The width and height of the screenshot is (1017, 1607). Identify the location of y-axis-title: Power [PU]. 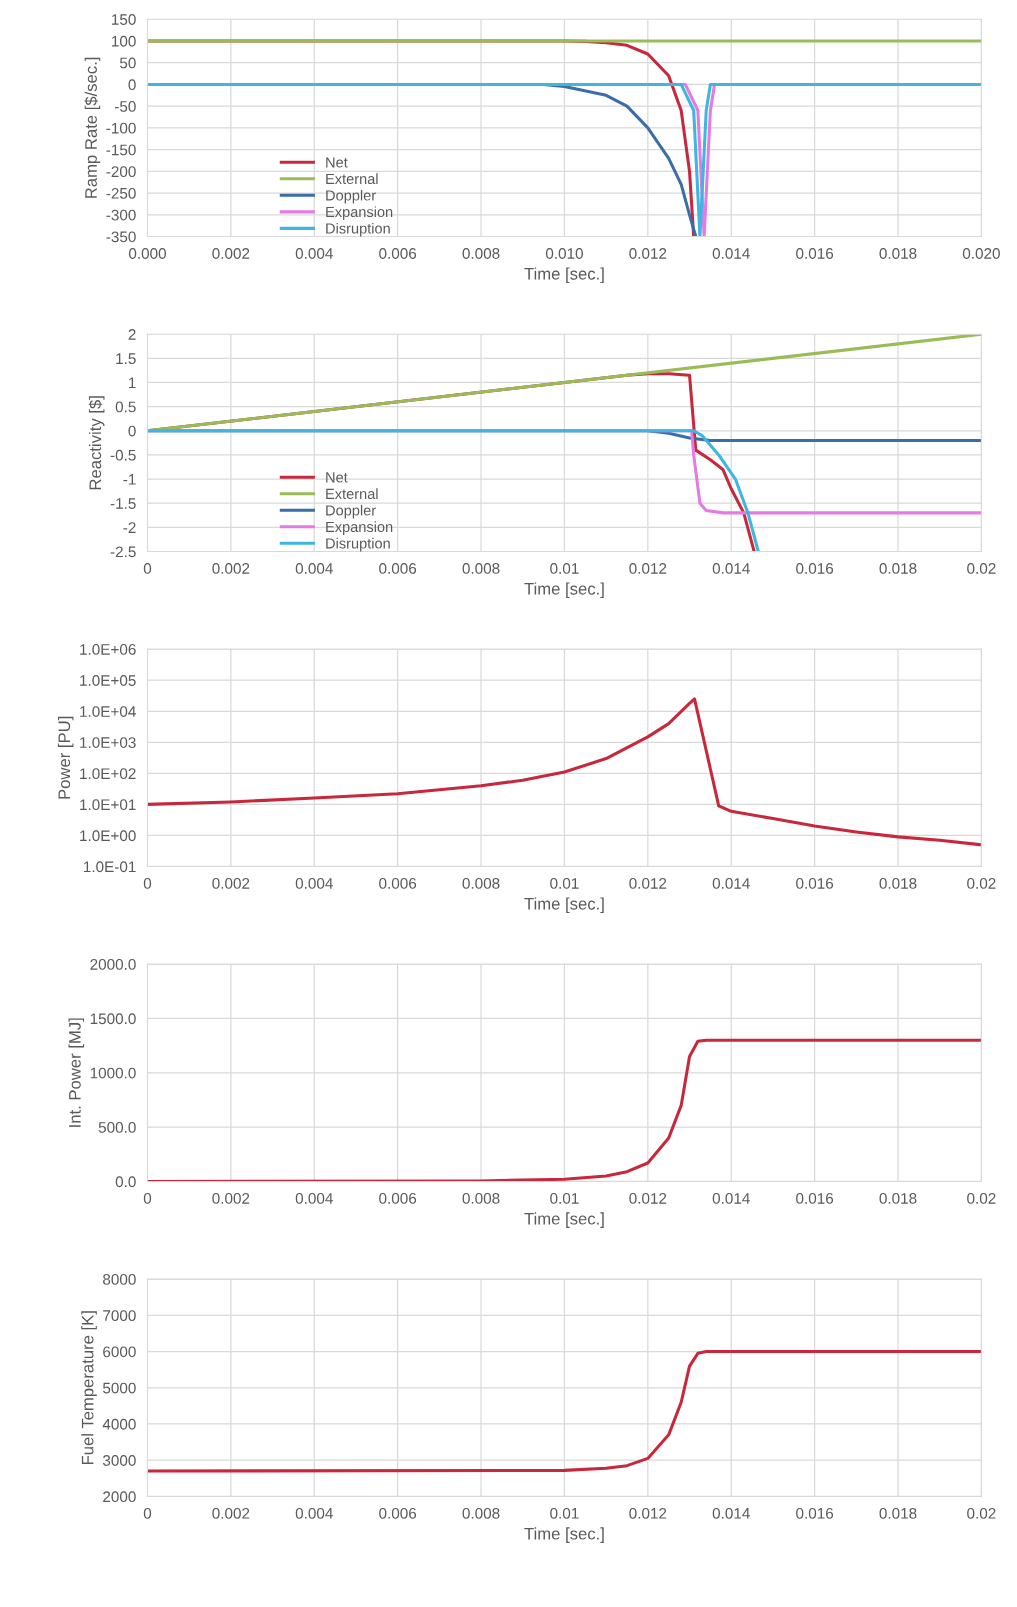
(65, 757).